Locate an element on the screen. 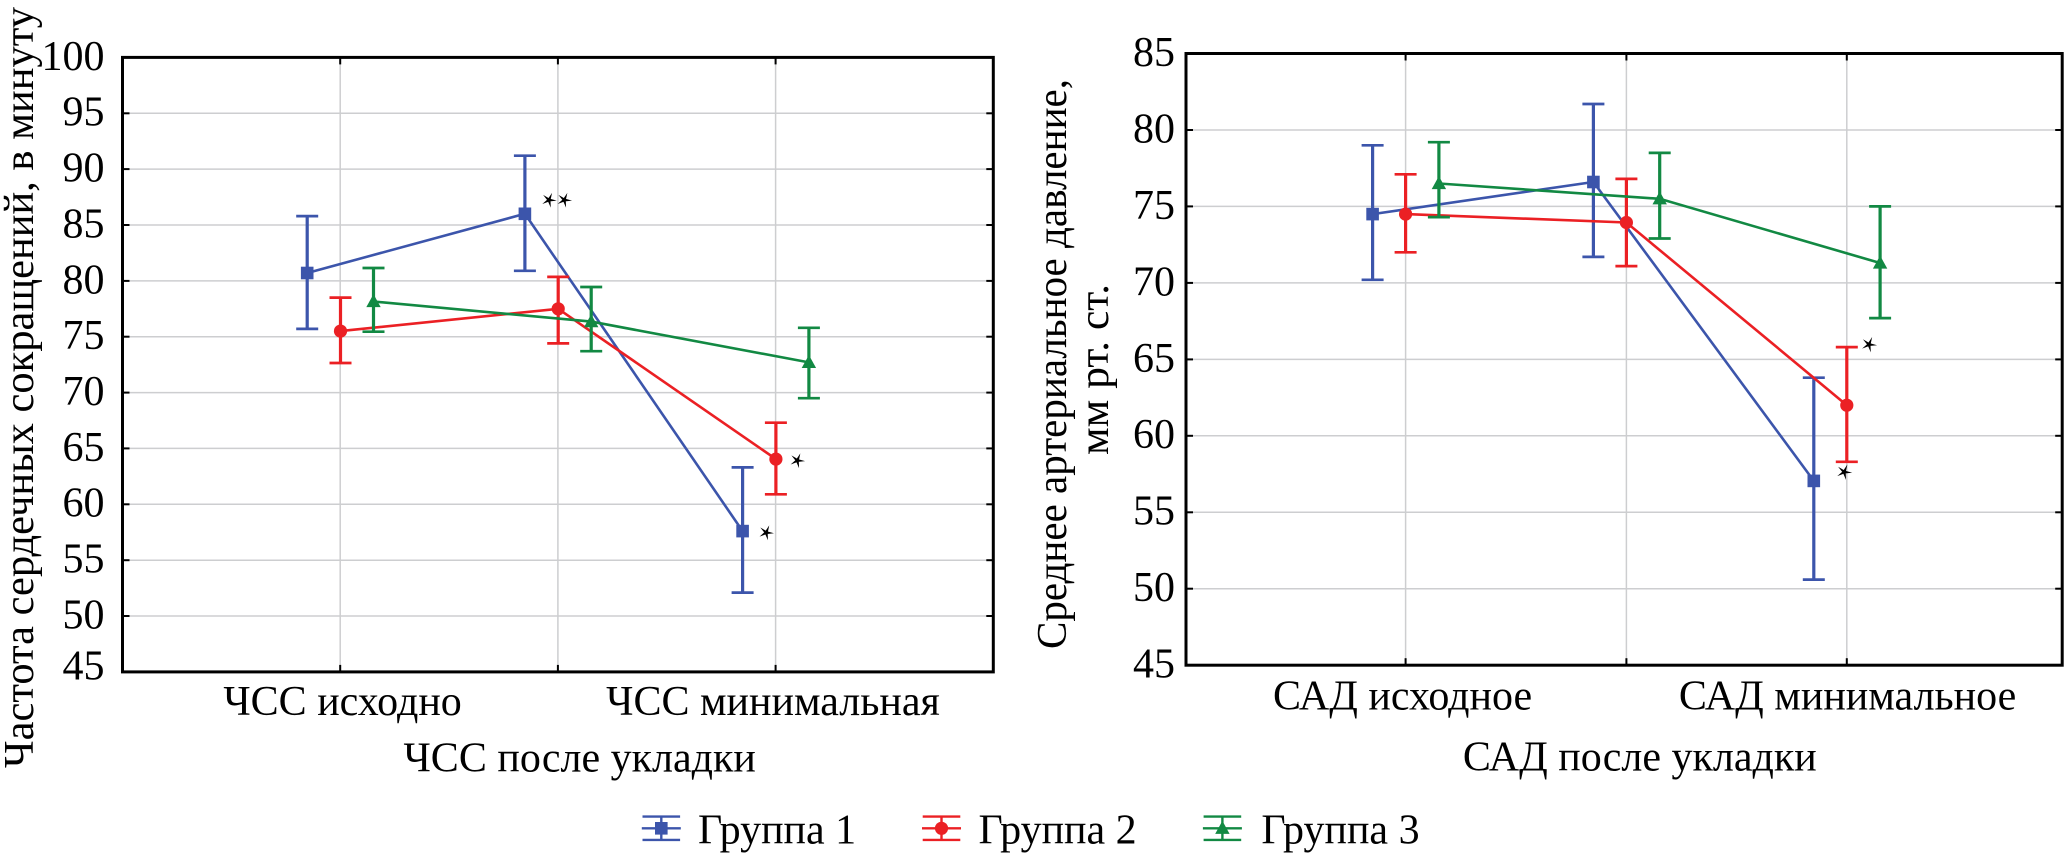  svg-text: мм рт. ст. is located at coordinates (1095, 369).